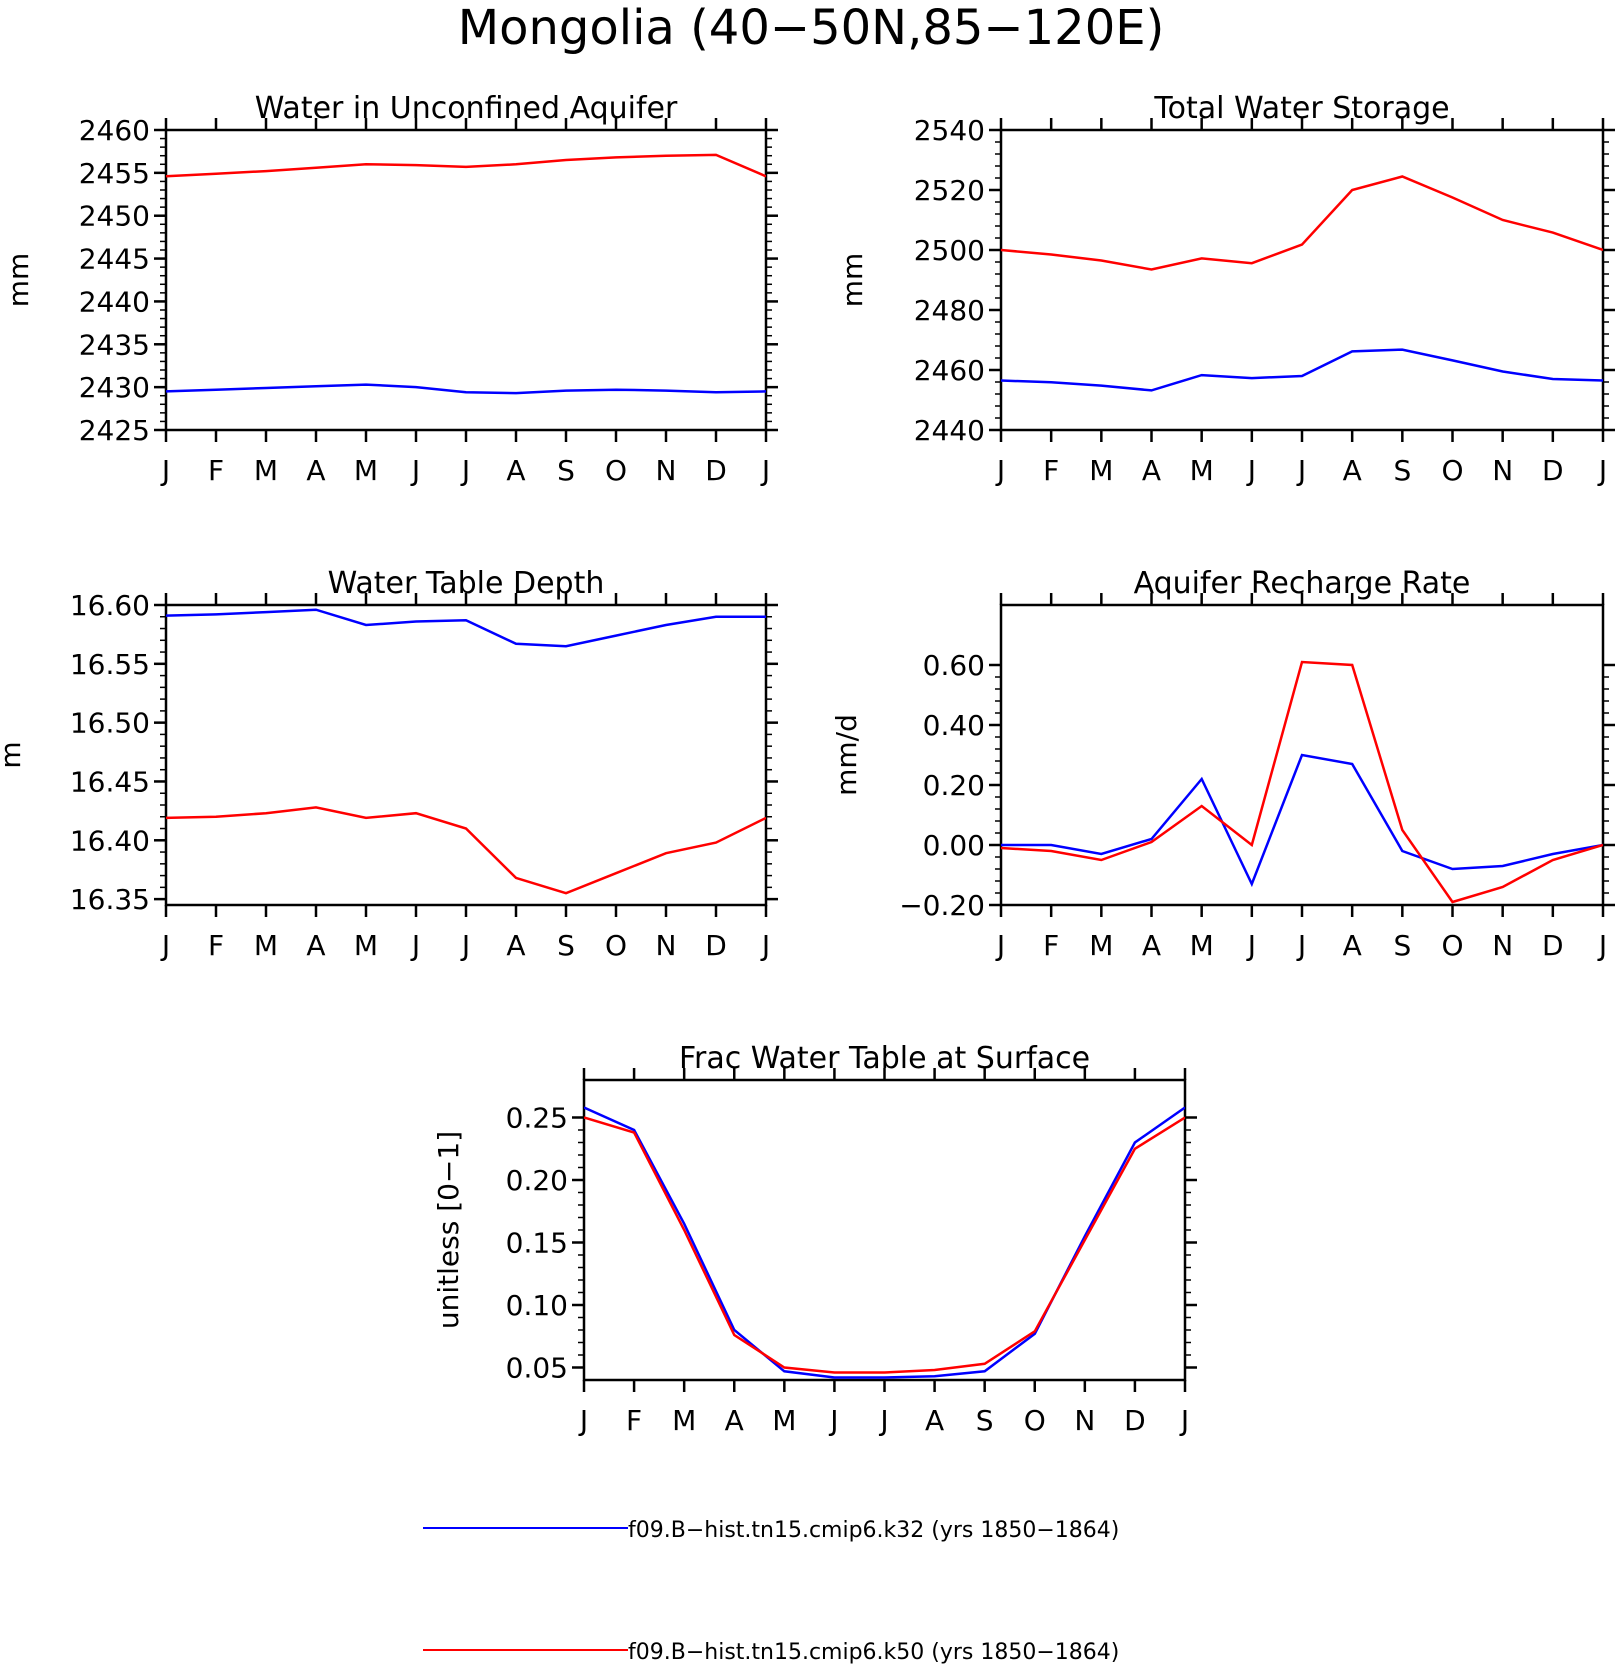 The width and height of the screenshot is (1622, 1667). Describe the element at coordinates (537, 1118) in the screenshot. I see `y-tick-label: 0.25` at that location.